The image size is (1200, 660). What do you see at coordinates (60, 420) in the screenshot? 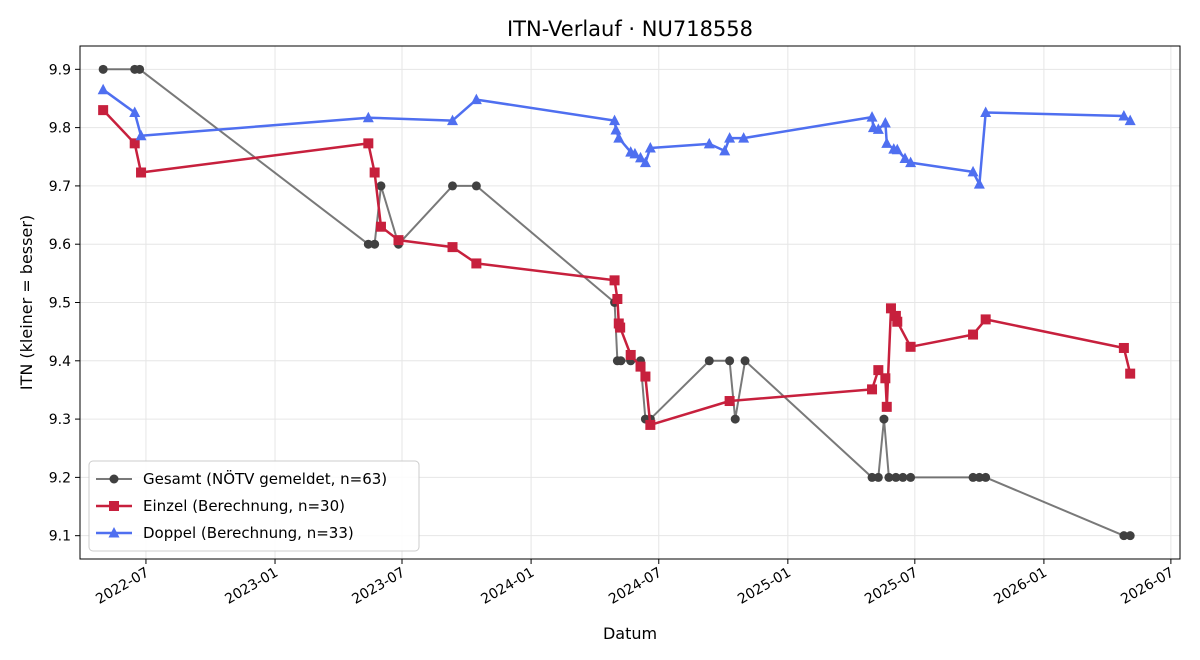
I see `y-tick-label: 9.3` at bounding box center [60, 420].